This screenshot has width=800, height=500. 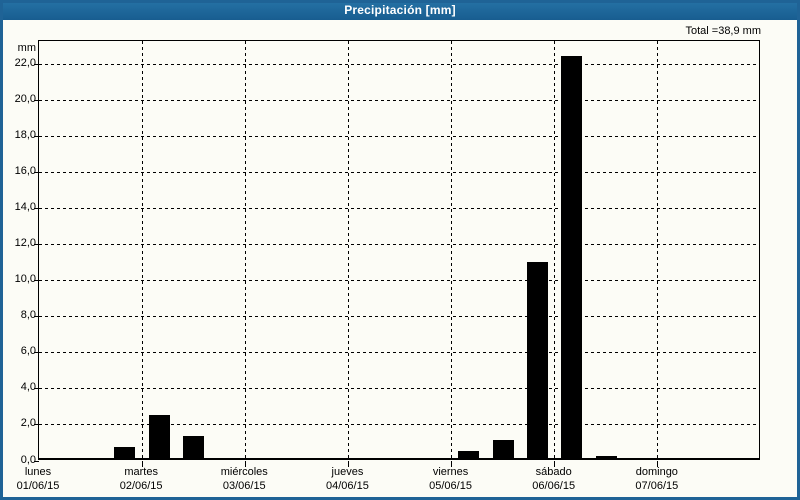 What do you see at coordinates (348, 249) in the screenshot?
I see `x-gridline-jueves` at bounding box center [348, 249].